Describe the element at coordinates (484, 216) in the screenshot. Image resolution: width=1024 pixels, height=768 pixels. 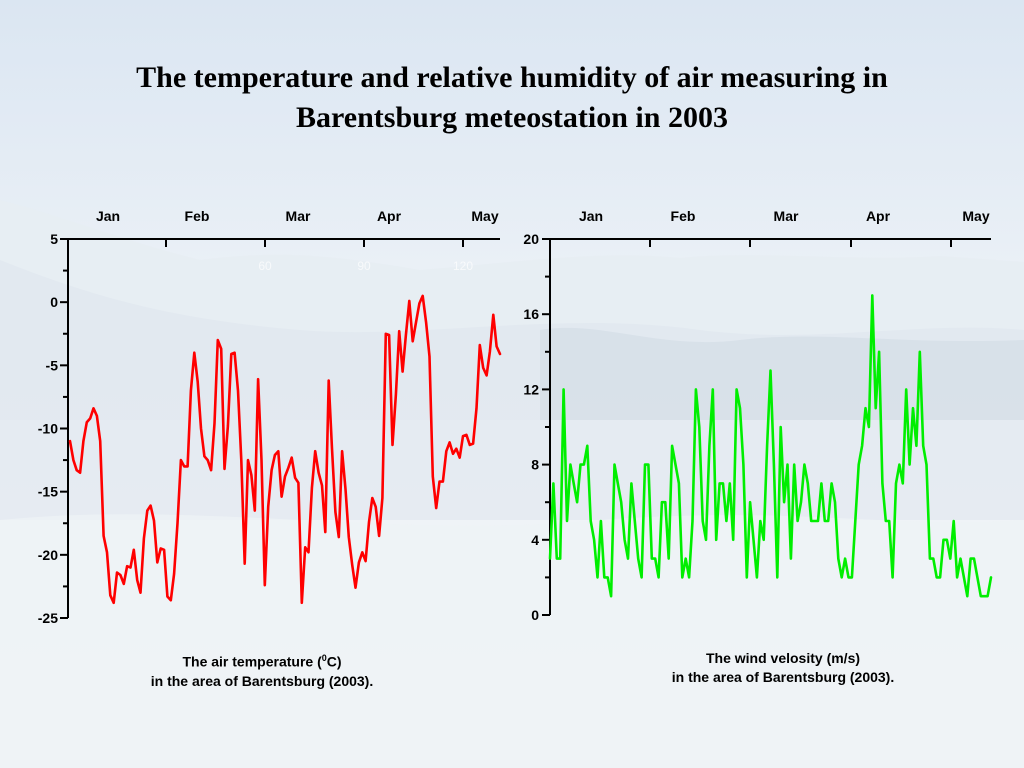
I see `temp-month-label: May` at that location.